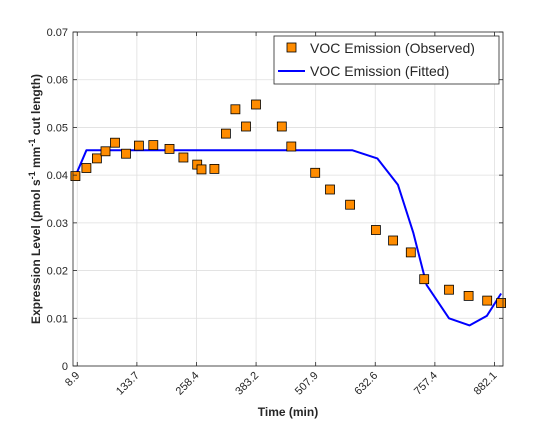 Image resolution: width=560 pixels, height=425 pixels. I want to click on y-tick-label: 0, so click(65, 367).